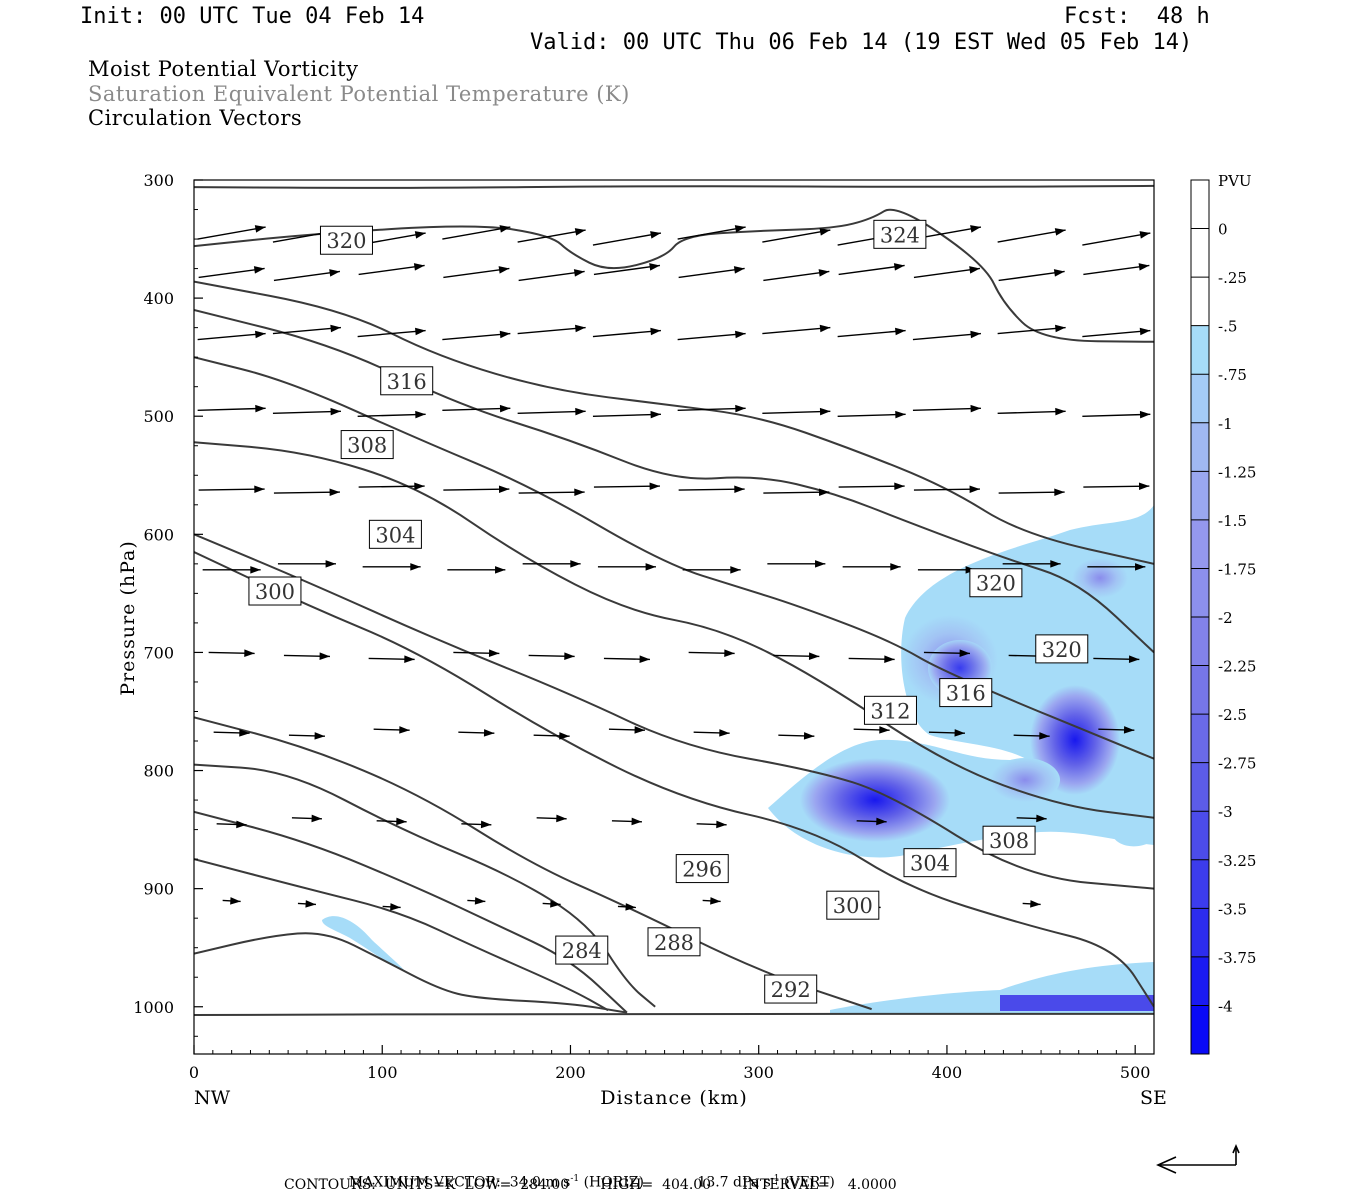 Image resolution: width=1350 pixels, height=1200 pixels. What do you see at coordinates (1077, 1003) in the screenshot?
I see `pv-surface-core` at bounding box center [1077, 1003].